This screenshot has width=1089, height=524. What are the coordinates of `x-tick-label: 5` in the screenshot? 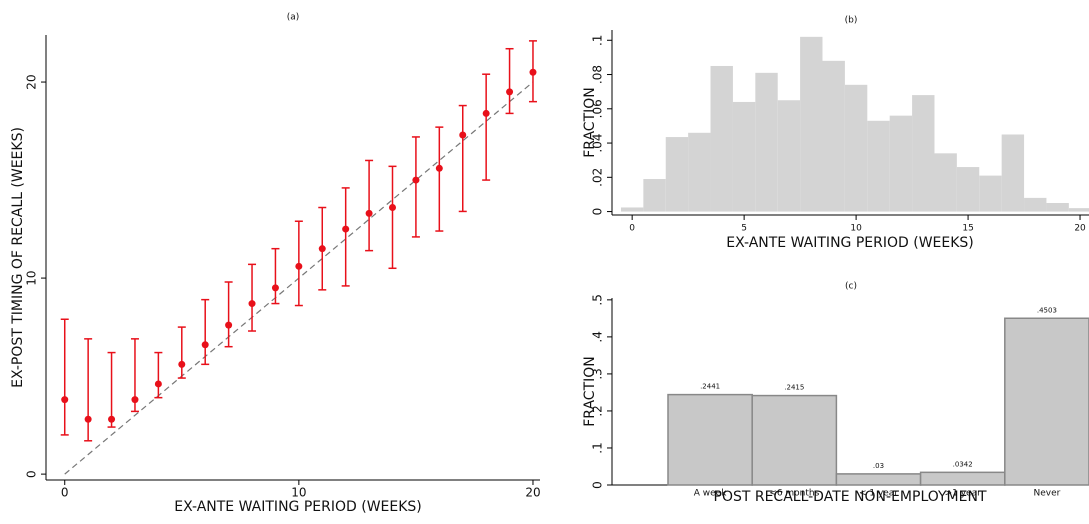 It's located at (744, 229).